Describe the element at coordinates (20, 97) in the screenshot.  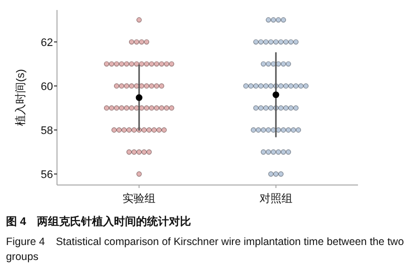
I see `y-axis-title: 植入时间(s)` at that location.